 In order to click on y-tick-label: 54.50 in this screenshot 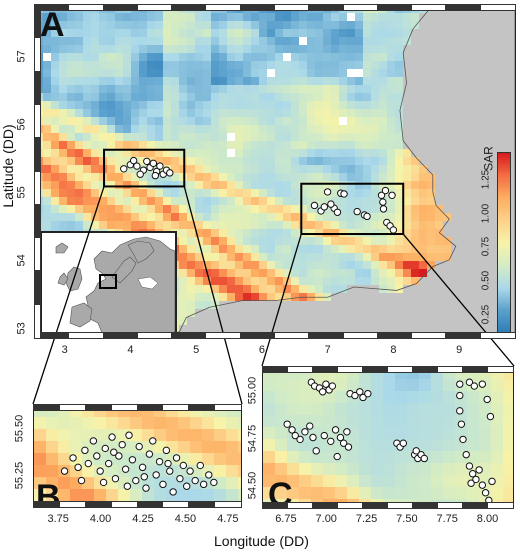, I will do `click(252, 485)`.